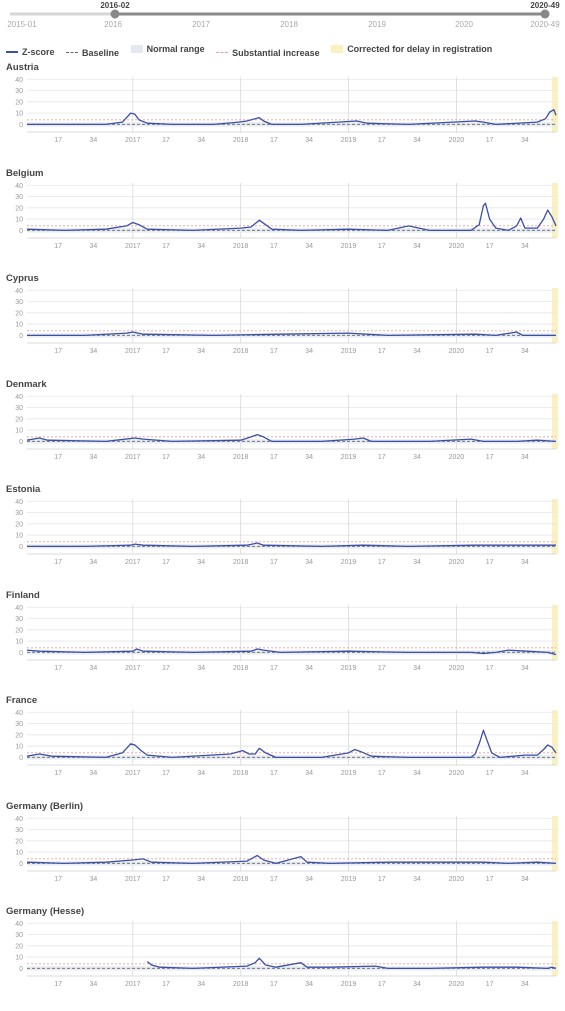 This screenshot has height=1011, width=565. Describe the element at coordinates (377, 24) in the screenshot. I see `slider-year-label: 2019` at that location.